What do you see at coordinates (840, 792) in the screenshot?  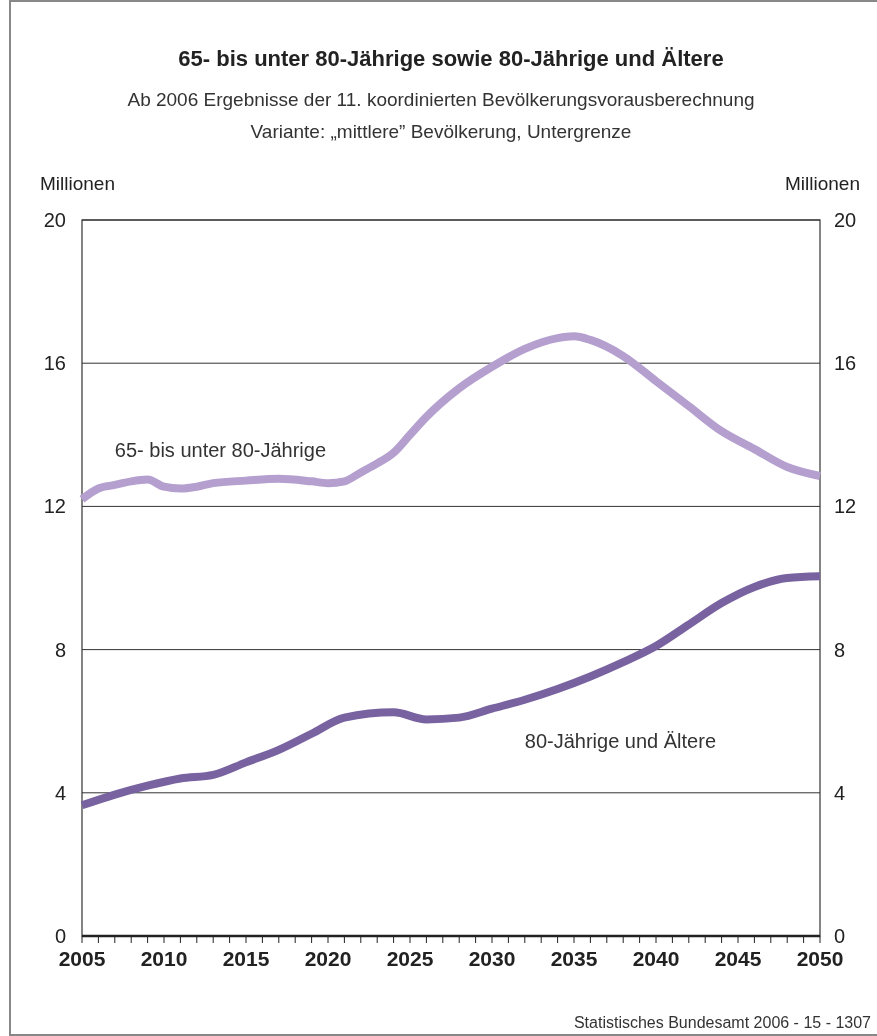 I see `y2-tick-label: 4` at bounding box center [840, 792].